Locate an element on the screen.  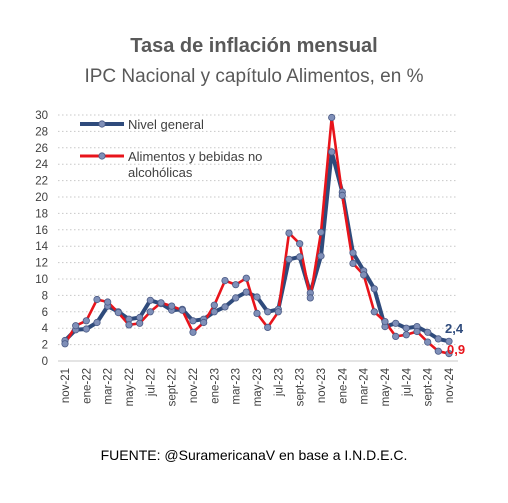
legend-label-alimentos-line2: alcohólicas is located at coordinates (160, 172).